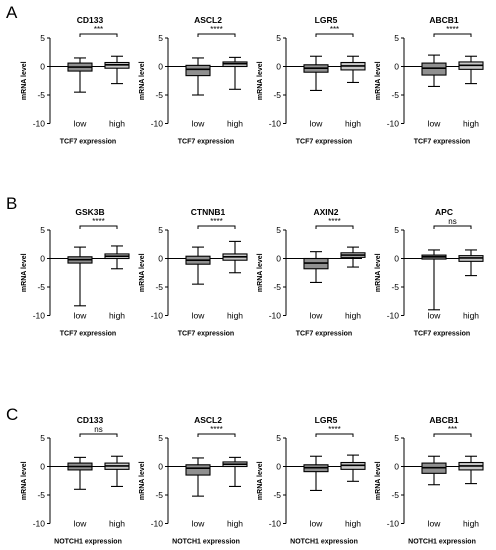 The image size is (496, 550). Describe the element at coordinates (278, 38) in the screenshot. I see `chart-a-lgr5-y-tick-label: 5` at that location.